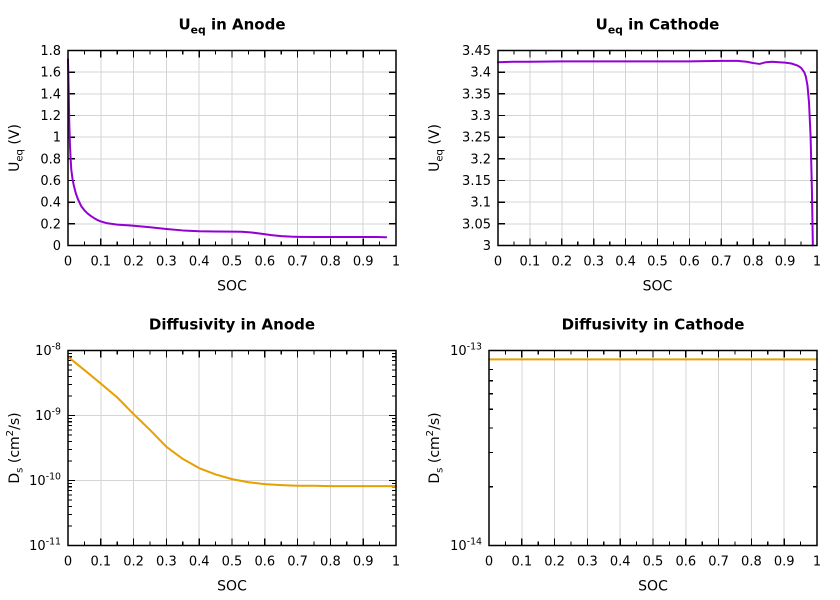  I want to click on y-tick-label: 10⁻¹⁴, so click(466, 545).